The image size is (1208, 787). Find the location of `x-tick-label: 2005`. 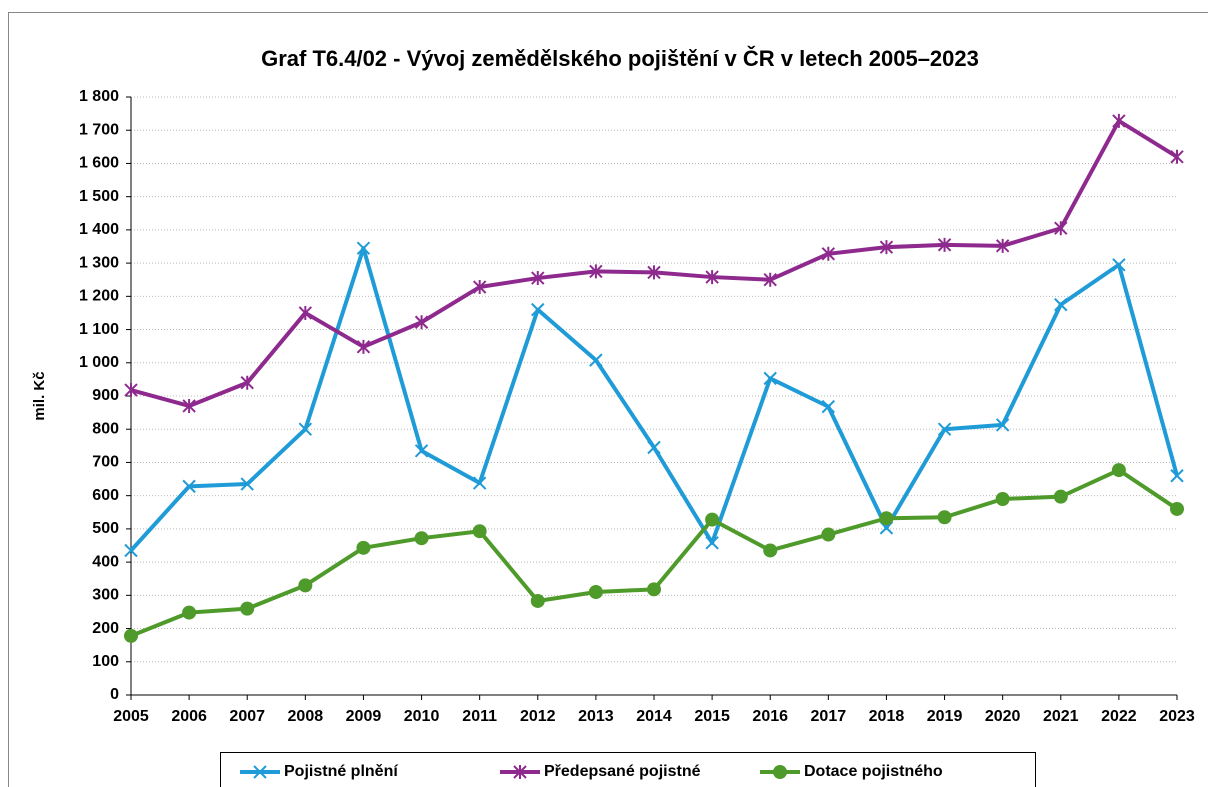

x-tick-label: 2005 is located at coordinates (131, 716).